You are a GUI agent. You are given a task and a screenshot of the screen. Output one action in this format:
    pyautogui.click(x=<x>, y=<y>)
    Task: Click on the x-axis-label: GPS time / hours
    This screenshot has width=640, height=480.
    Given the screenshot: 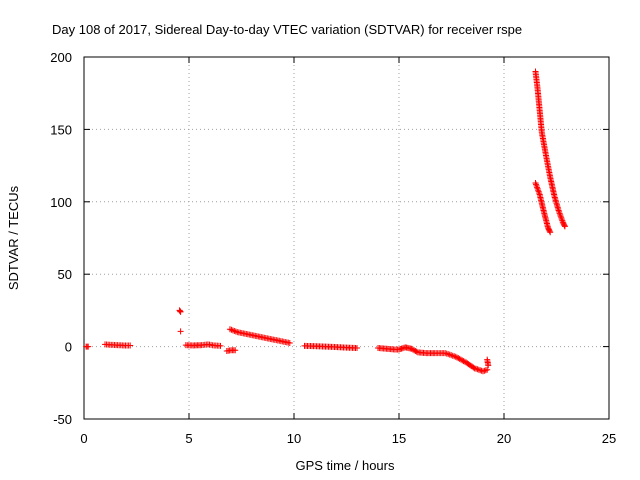 What is the action you would take?
    pyautogui.click(x=345, y=465)
    